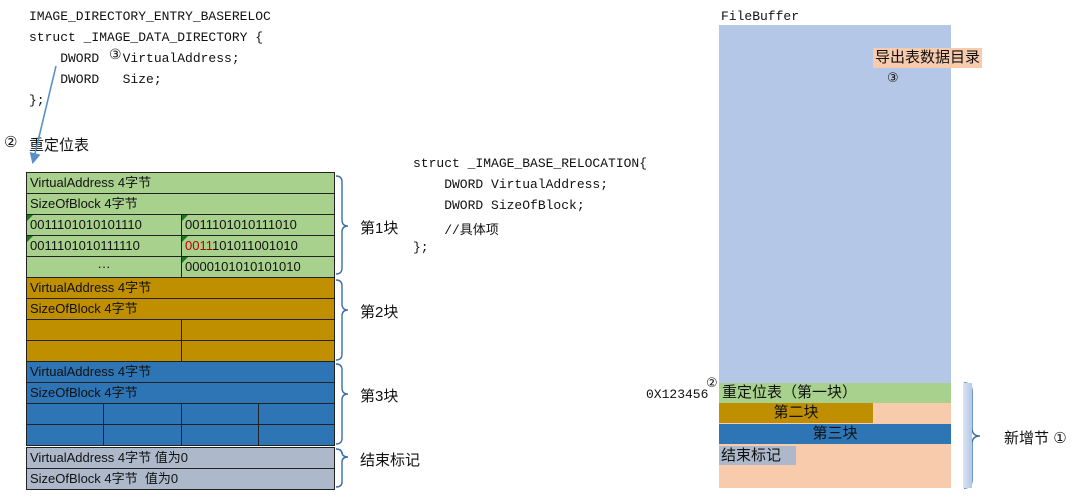  I want to click on block2-label: 第2块, so click(379, 312).